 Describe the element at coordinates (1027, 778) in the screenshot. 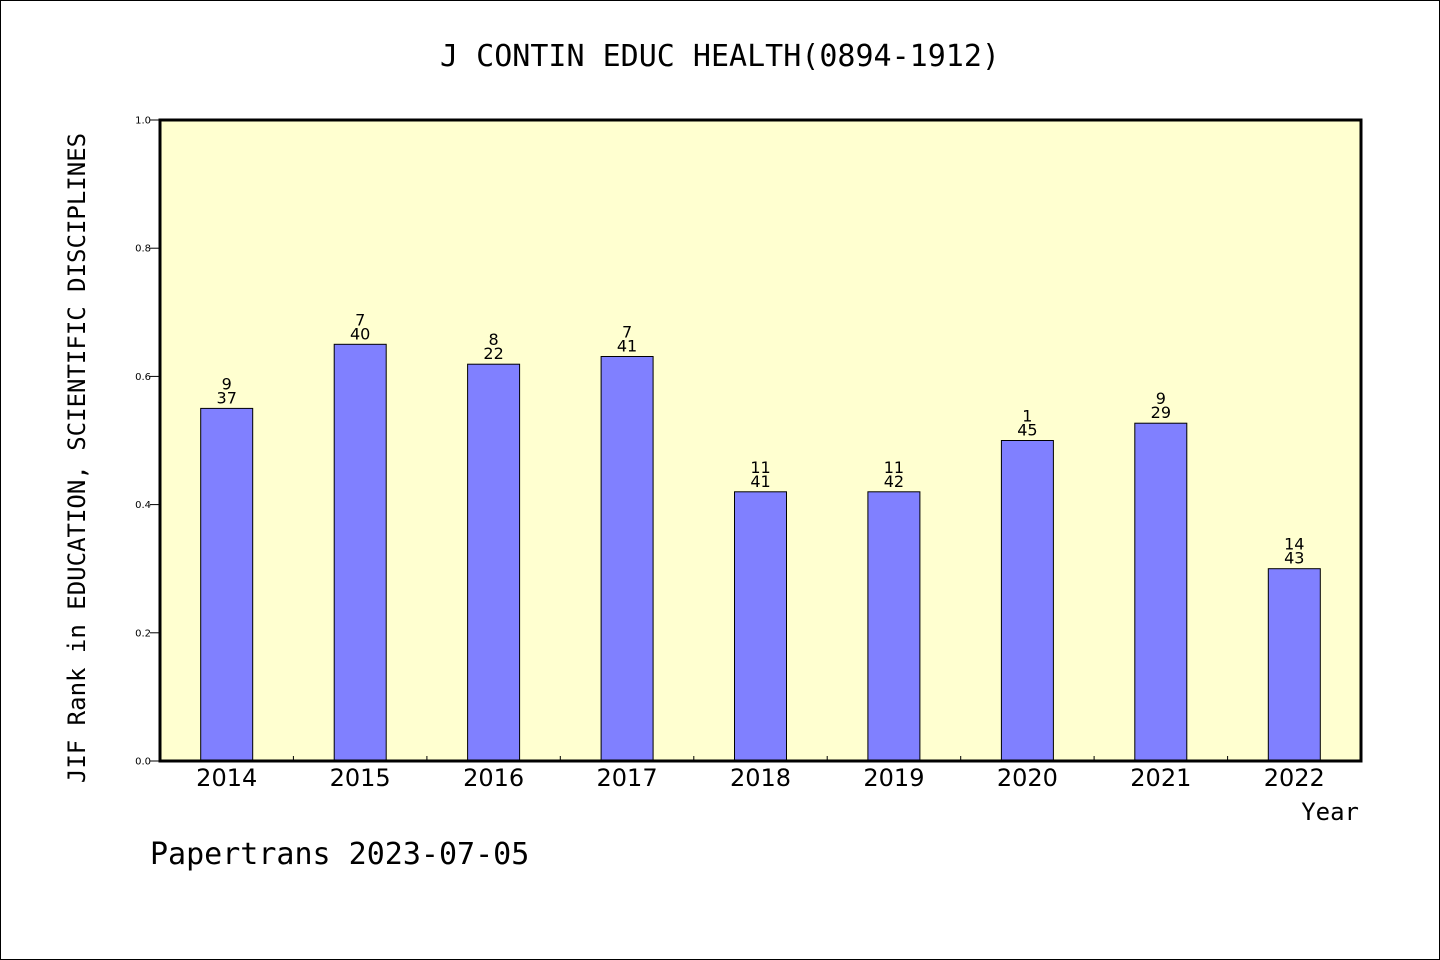

I see `x-tick-label-2020: 2020` at that location.